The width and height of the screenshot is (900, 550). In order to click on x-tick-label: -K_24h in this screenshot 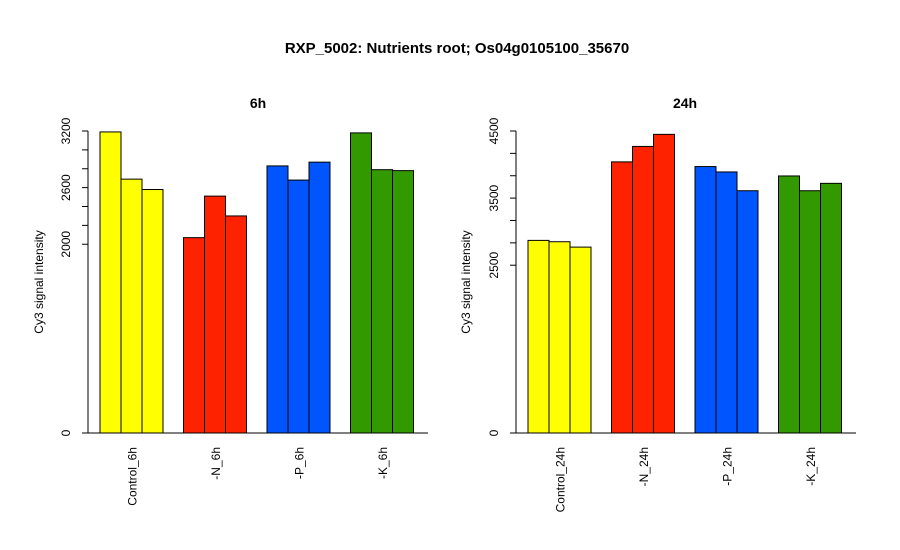, I will do `click(811, 466)`.